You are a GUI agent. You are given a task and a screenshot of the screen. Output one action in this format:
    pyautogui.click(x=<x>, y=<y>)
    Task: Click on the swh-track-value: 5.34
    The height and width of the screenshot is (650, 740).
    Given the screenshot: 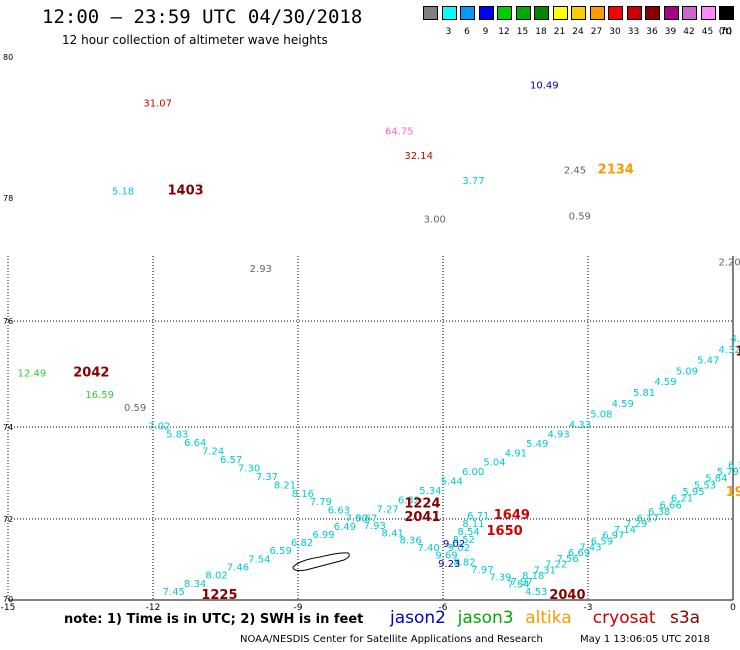 What is the action you would take?
    pyautogui.click(x=430, y=491)
    